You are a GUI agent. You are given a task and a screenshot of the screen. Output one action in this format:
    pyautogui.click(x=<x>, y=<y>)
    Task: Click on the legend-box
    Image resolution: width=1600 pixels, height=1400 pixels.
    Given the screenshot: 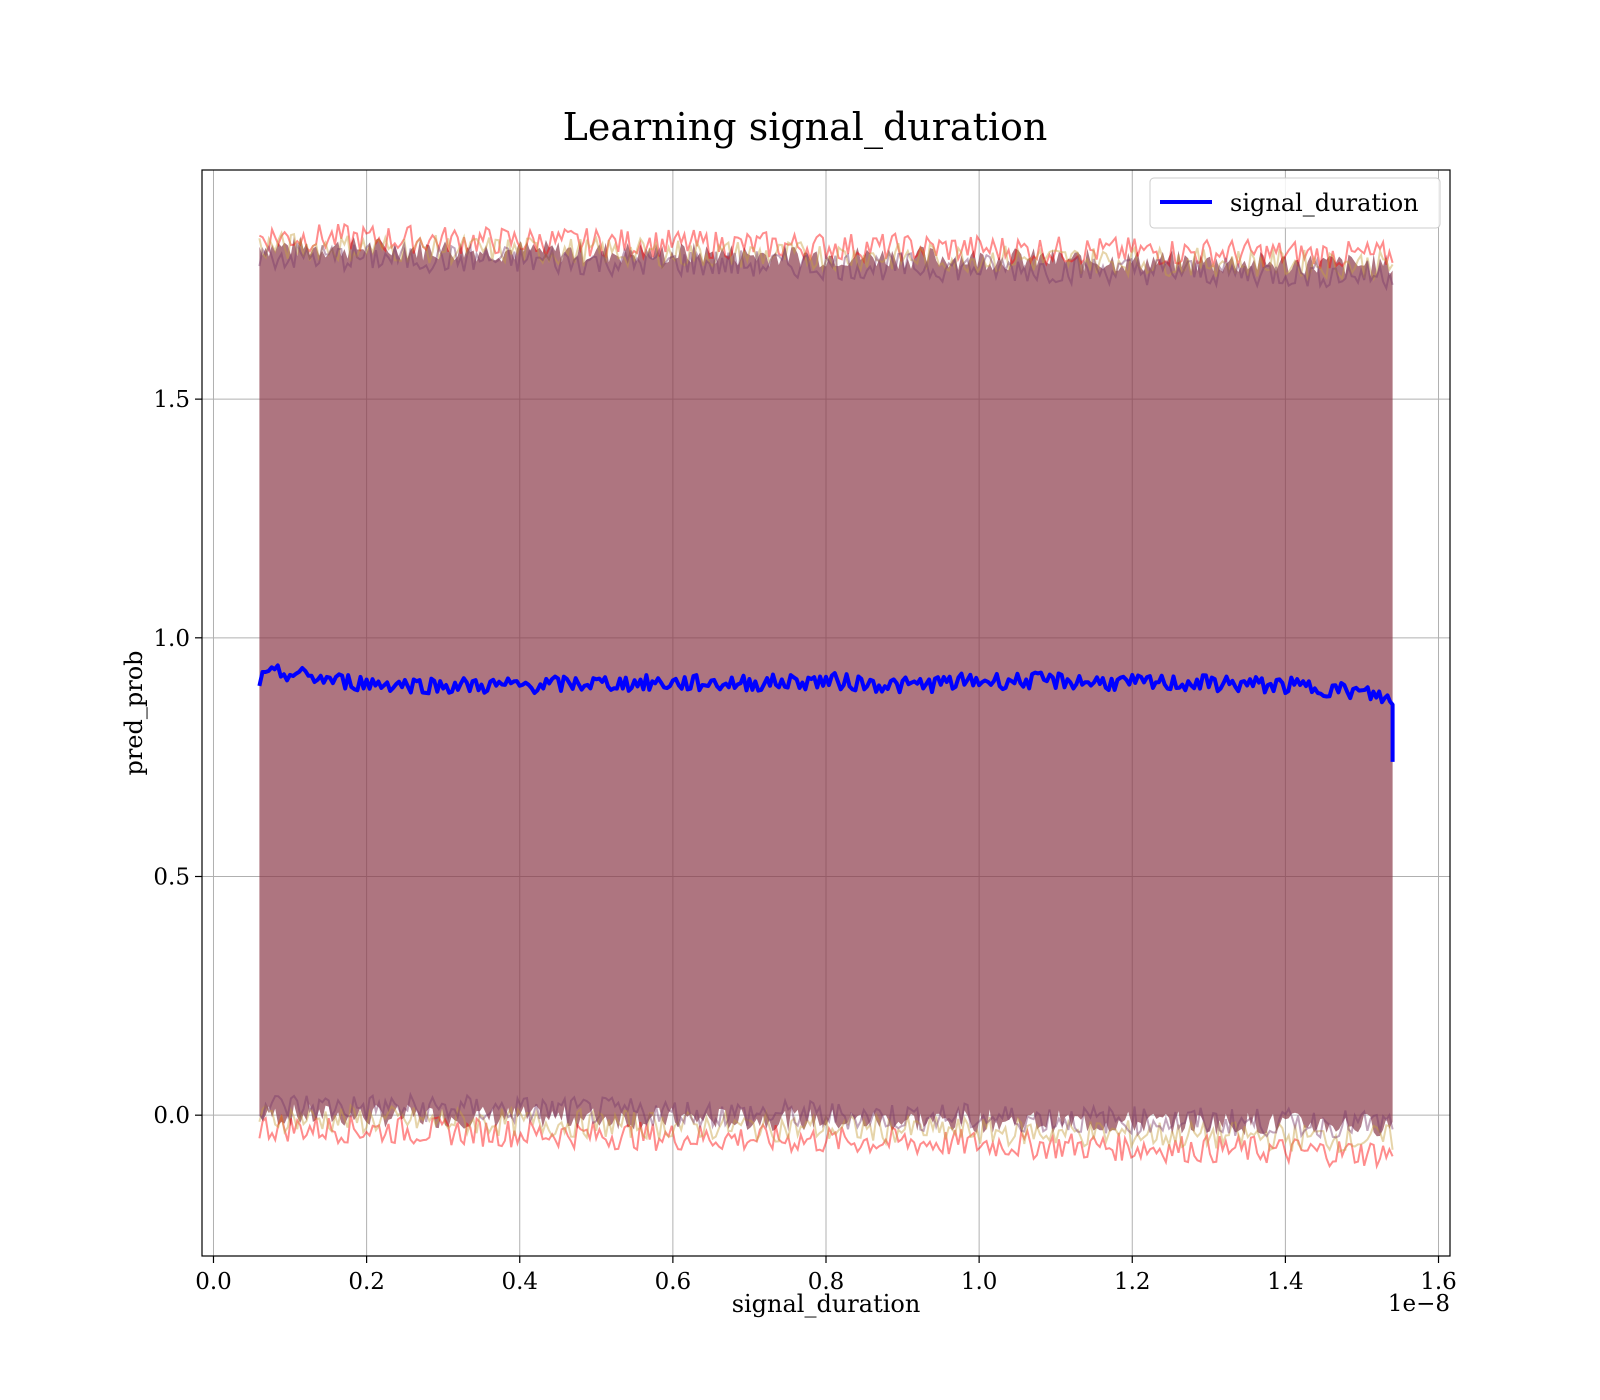 What is the action you would take?
    pyautogui.click(x=1295, y=203)
    